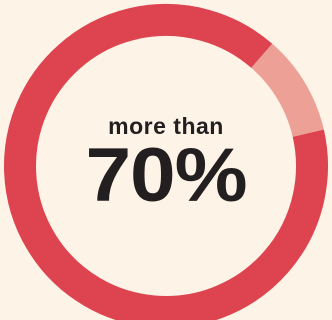 This screenshot has height=320, width=332. I want to click on center-prefix-label: more than, so click(166, 126).